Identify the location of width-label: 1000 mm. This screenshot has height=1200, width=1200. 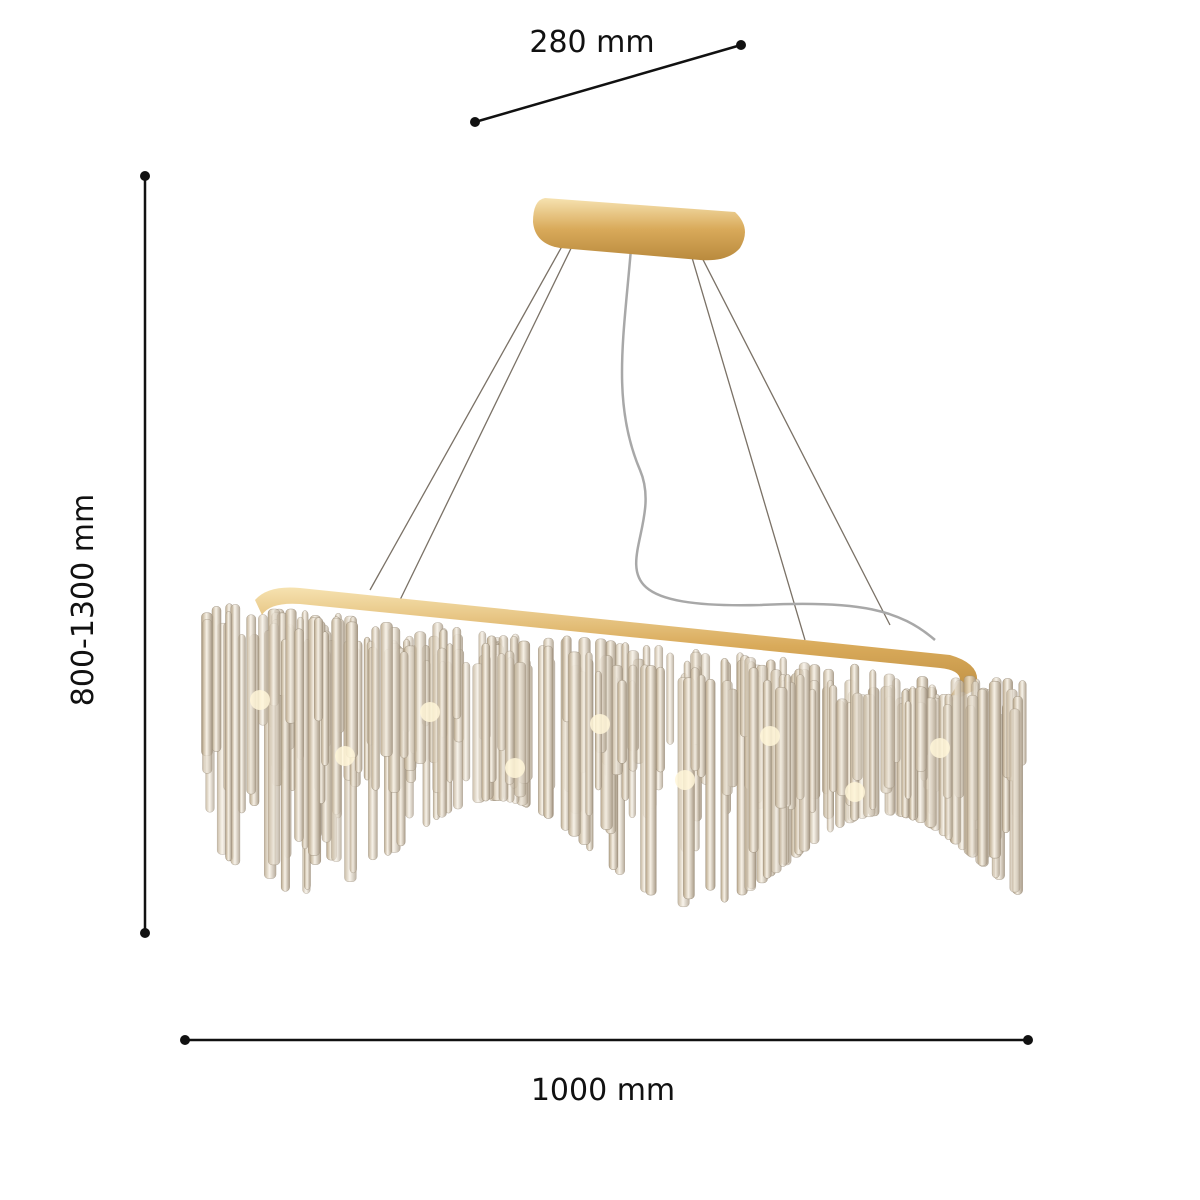
(603, 1090).